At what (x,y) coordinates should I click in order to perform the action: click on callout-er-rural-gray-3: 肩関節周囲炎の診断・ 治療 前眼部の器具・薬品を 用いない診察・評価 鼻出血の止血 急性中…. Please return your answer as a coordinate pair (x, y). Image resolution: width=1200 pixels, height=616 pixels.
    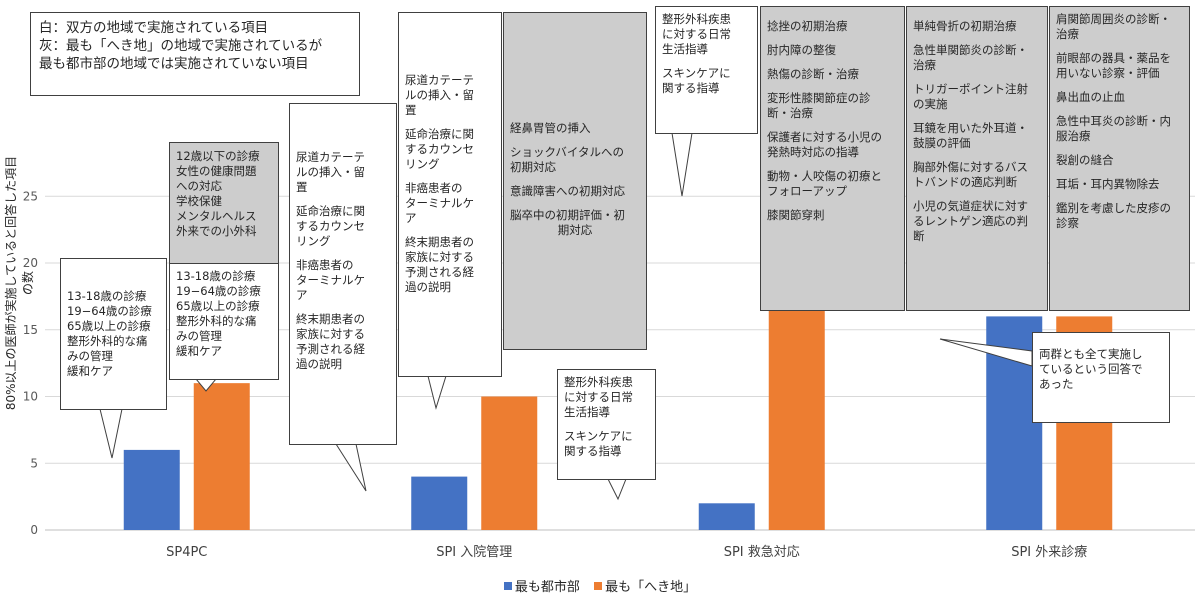
    Looking at the image, I should click on (1119, 158).